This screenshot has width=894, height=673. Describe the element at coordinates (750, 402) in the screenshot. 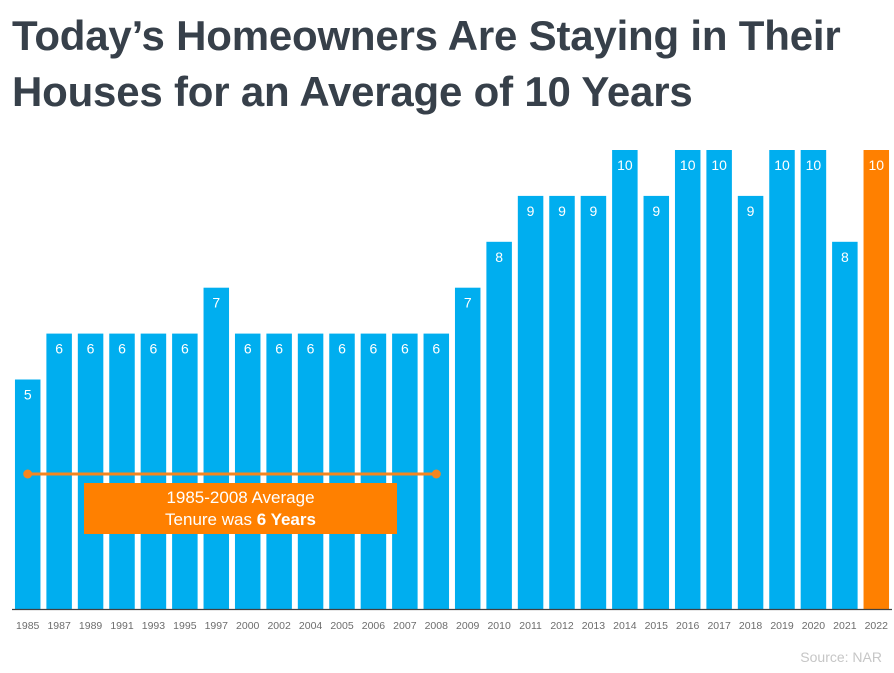

I see `bar-2018` at that location.